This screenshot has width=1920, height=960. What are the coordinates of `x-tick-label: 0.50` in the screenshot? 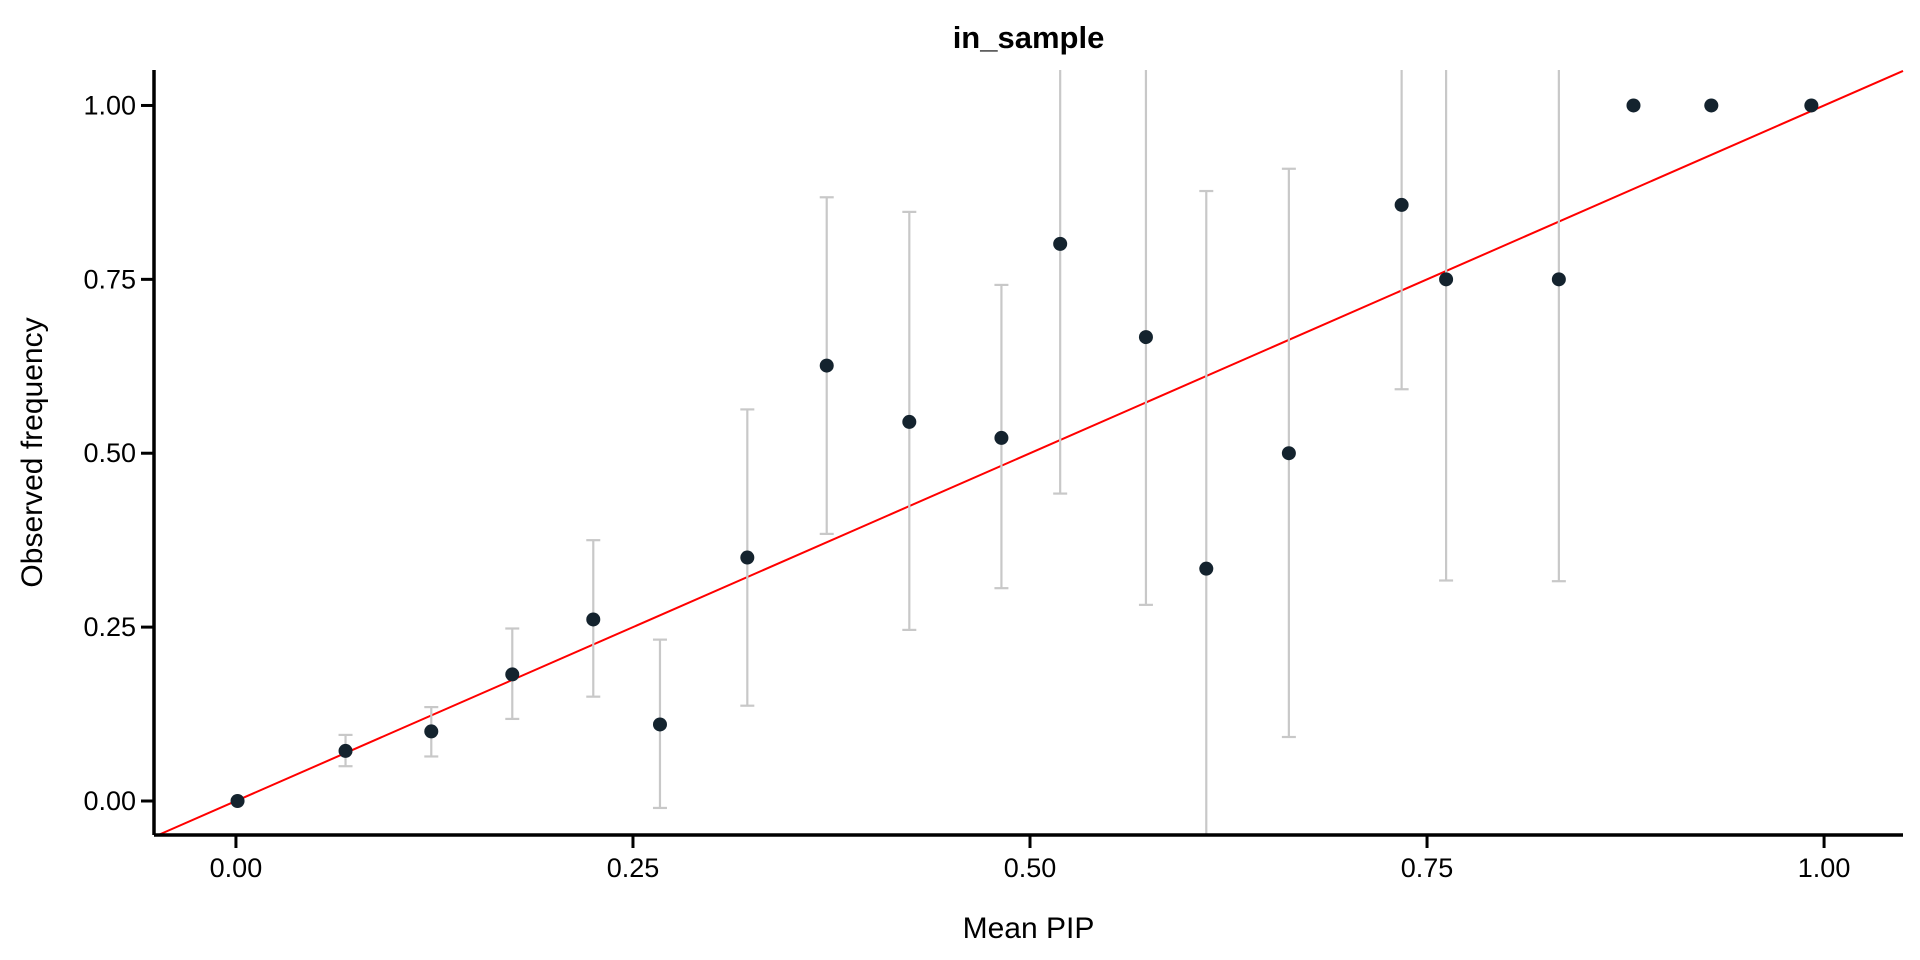 It's located at (1030, 868).